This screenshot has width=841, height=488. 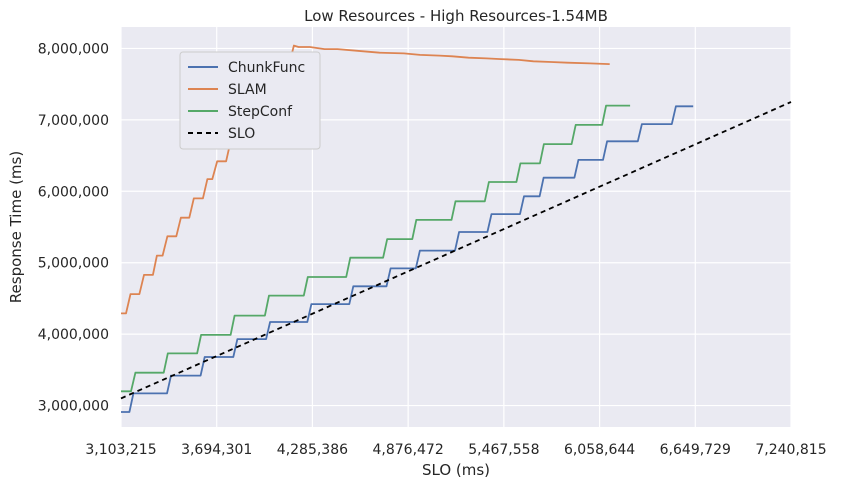 What do you see at coordinates (266, 68) in the screenshot?
I see `legend-label-chunkfunc: ChunkFunc` at bounding box center [266, 68].